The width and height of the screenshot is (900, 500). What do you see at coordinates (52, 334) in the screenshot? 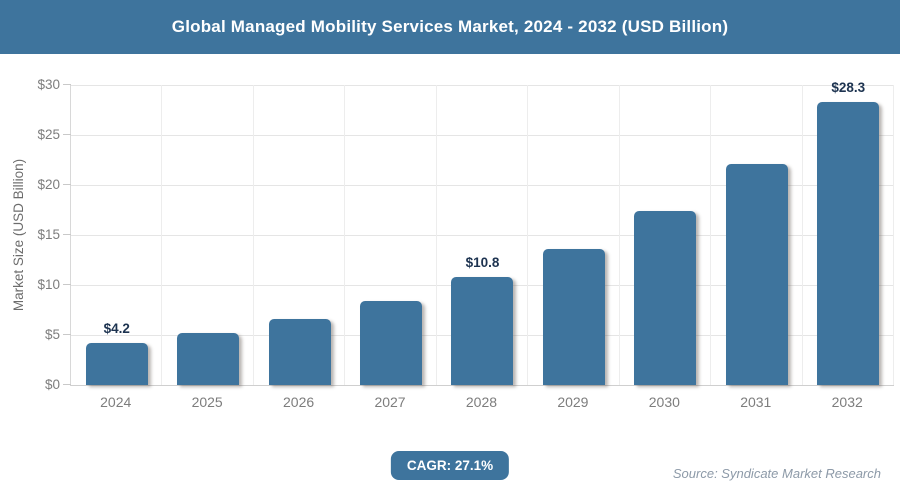
I see `y-tick-label: $5` at bounding box center [52, 334].